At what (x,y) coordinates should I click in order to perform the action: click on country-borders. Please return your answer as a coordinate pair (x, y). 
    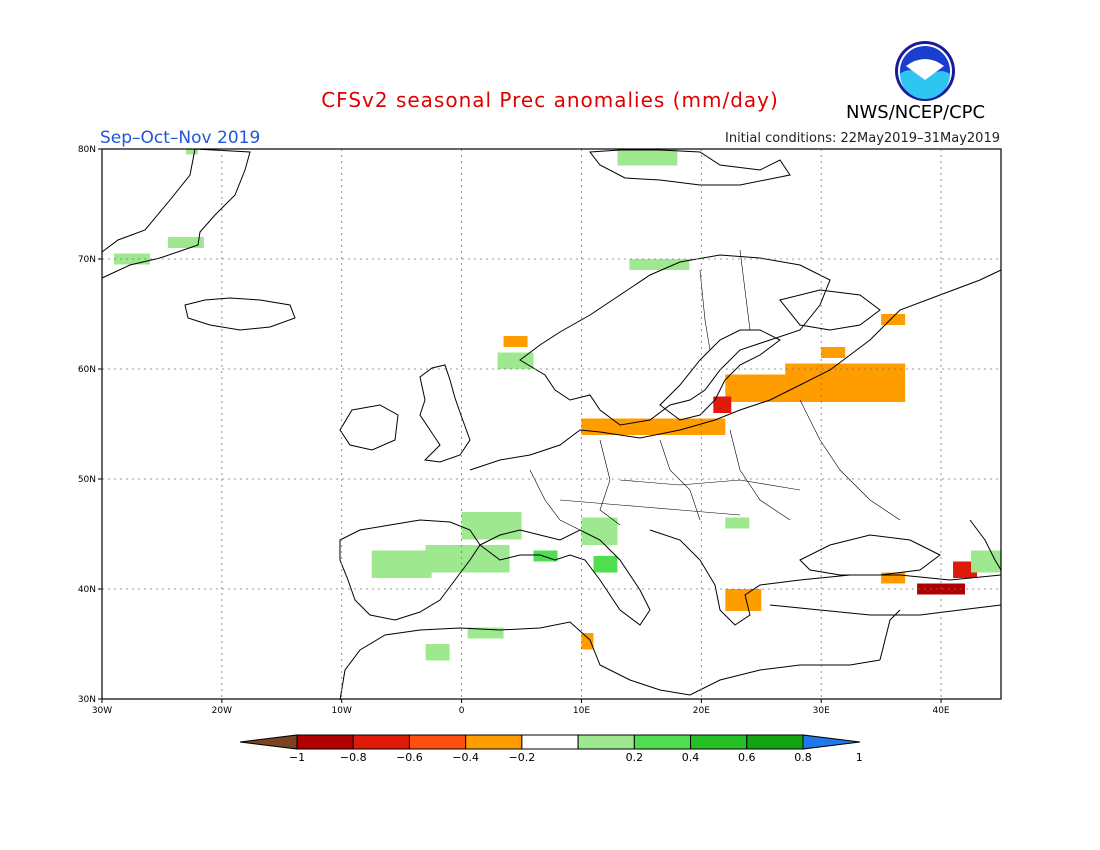
    Looking at the image, I should click on (715, 390).